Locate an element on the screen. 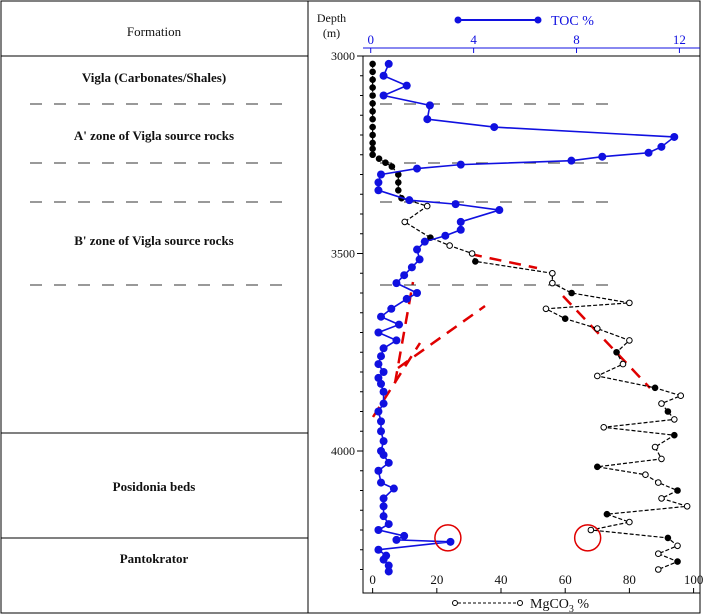 Image resolution: width=707 pixels, height=614 pixels. highlight-circle is located at coordinates (448, 538).